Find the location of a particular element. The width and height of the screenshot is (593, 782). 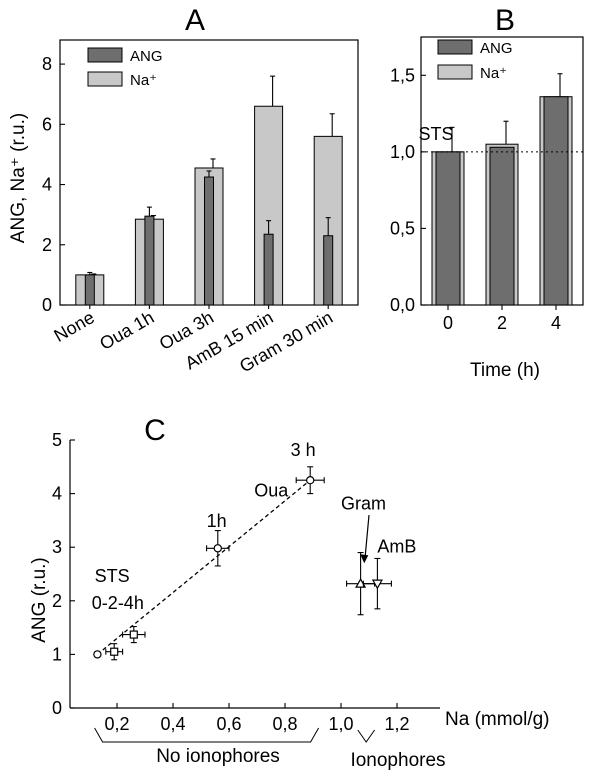

panel-a-category-label: None is located at coordinates (74, 326).